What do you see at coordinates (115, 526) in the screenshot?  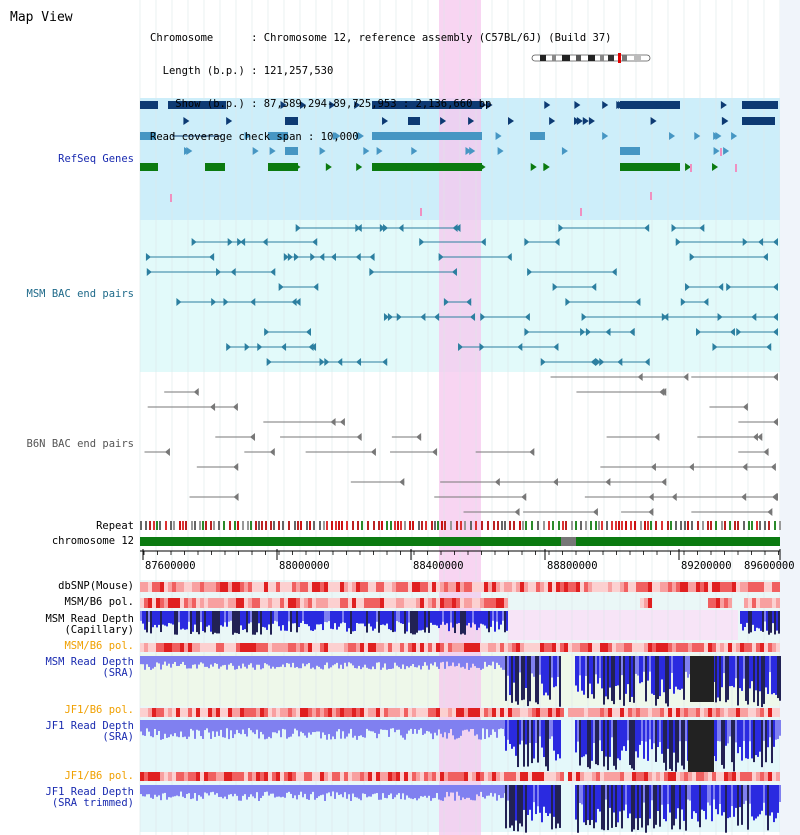 I see `repeat-label: Repeat` at bounding box center [115, 526].